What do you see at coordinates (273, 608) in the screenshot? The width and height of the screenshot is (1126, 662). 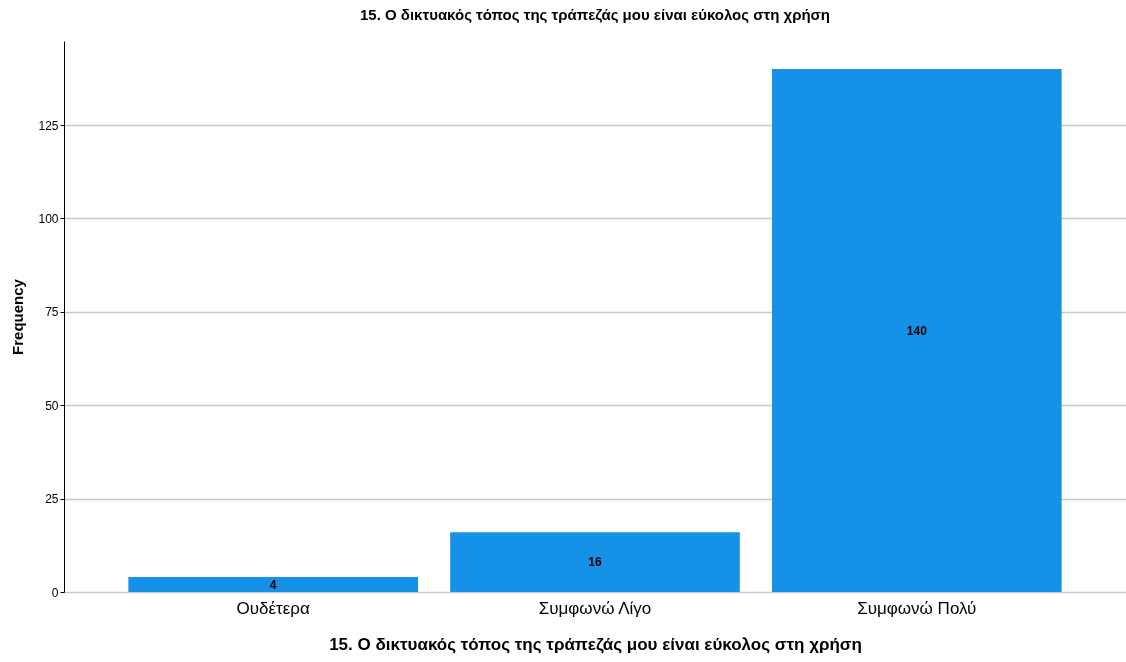 I see `x-tick-label: Ουδέτερα` at bounding box center [273, 608].